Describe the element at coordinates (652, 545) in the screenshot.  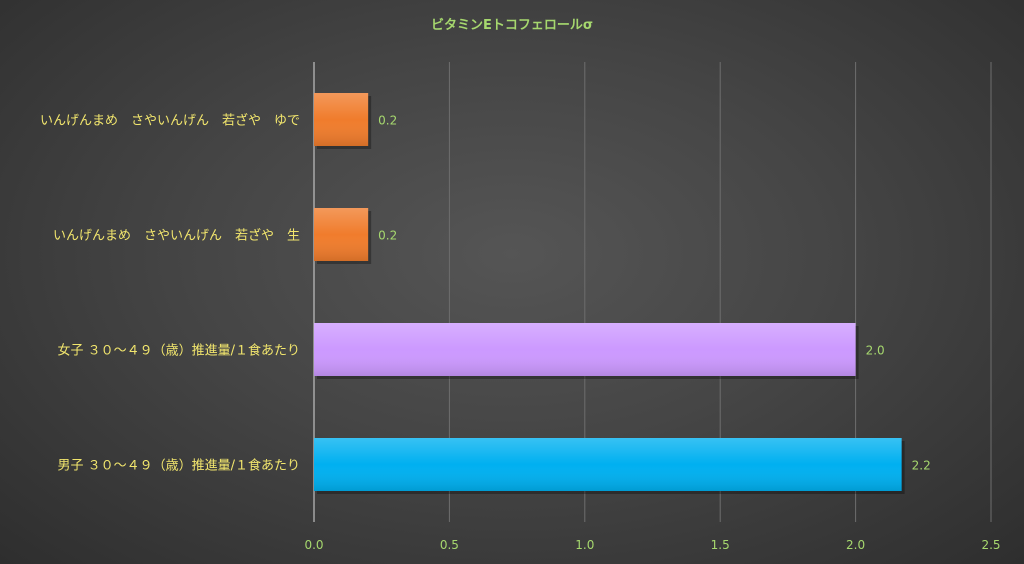
I see `tick-labels: 0.0 0.5 1.0 1.5 2.0 2.5` at that location.